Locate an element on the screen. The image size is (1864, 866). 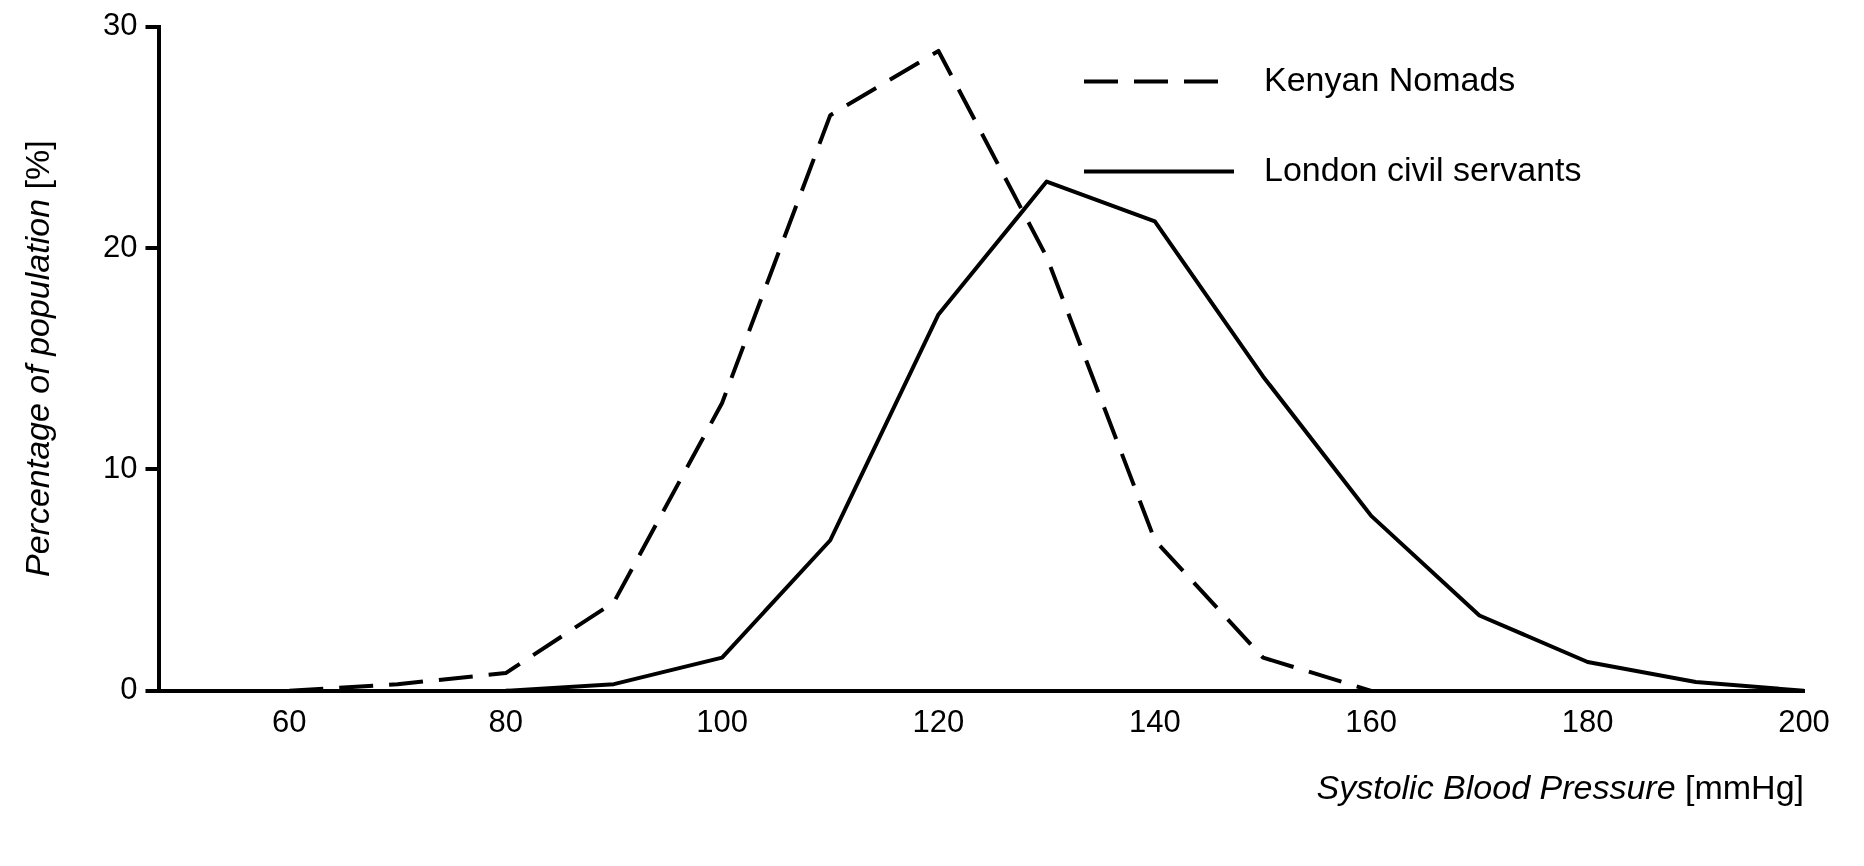
legend-label: Kenyan Nomads is located at coordinates (1390, 78).